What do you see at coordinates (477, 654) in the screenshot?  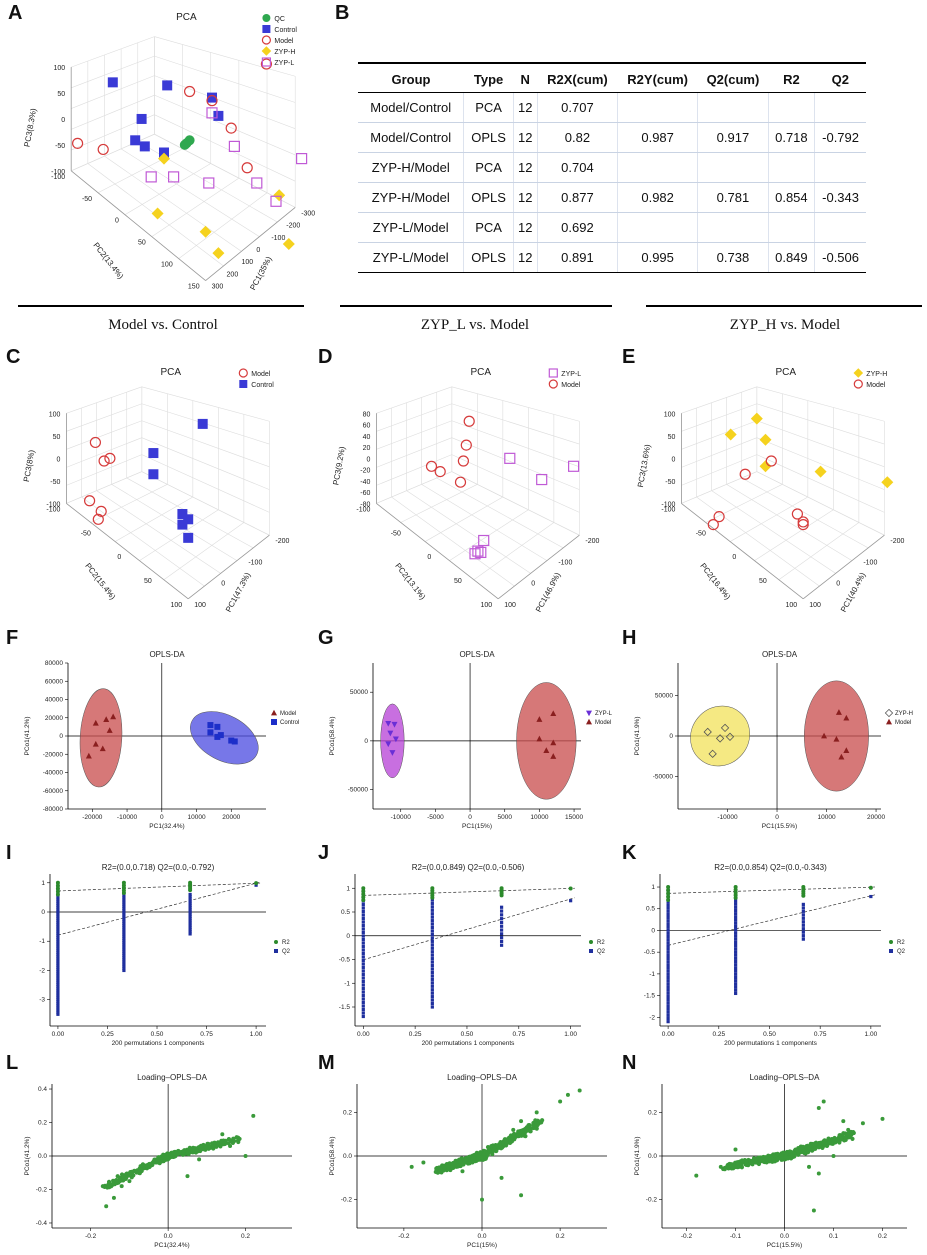 I see `chart-title: OPLS-DA` at bounding box center [477, 654].